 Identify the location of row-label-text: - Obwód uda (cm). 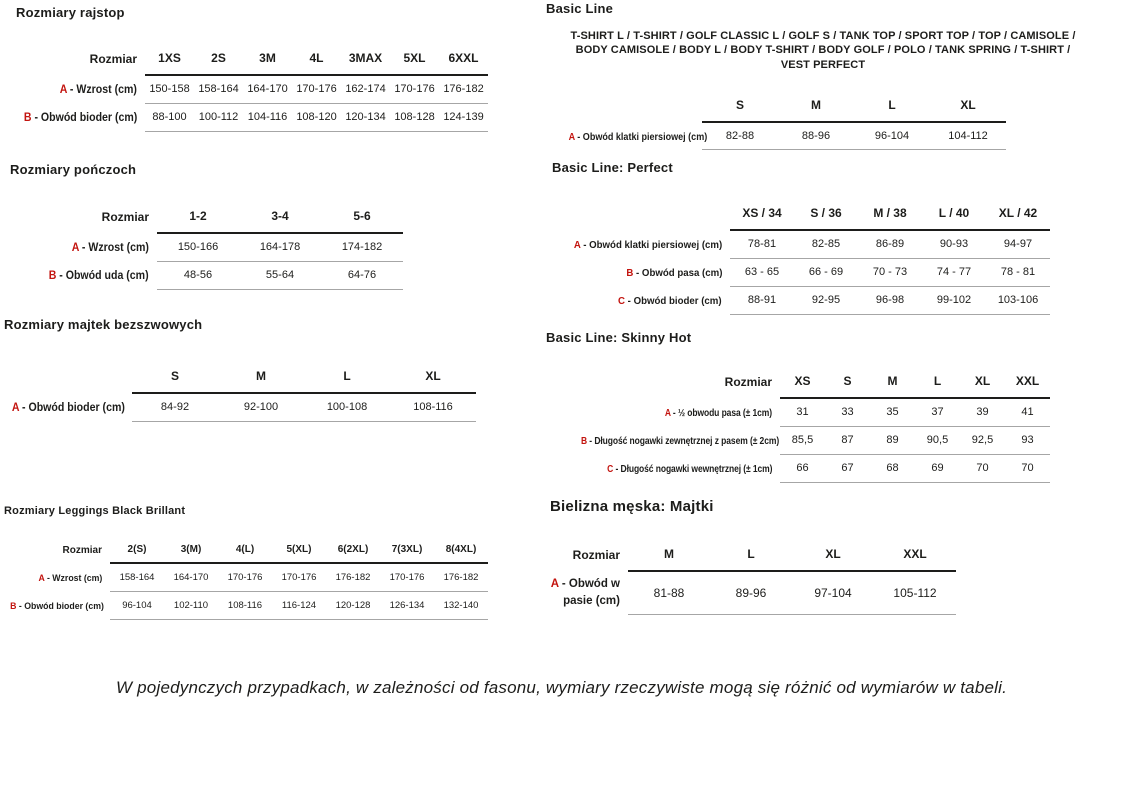
(102, 276).